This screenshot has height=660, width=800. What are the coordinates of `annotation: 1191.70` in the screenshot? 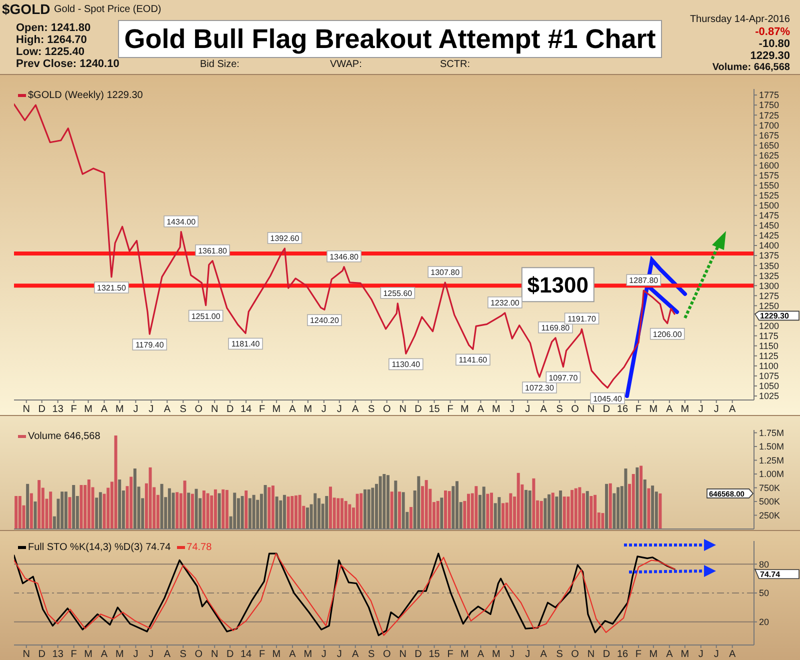 It's located at (582, 319).